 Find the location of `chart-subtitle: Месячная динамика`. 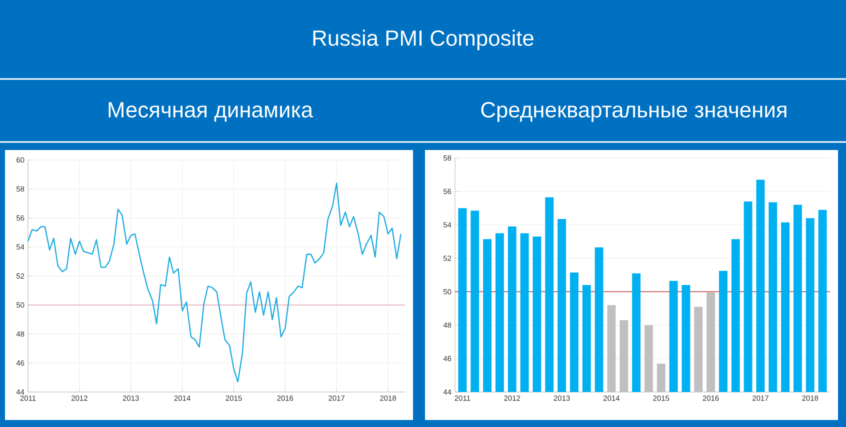

chart-subtitle: Месячная динамика is located at coordinates (211, 112).